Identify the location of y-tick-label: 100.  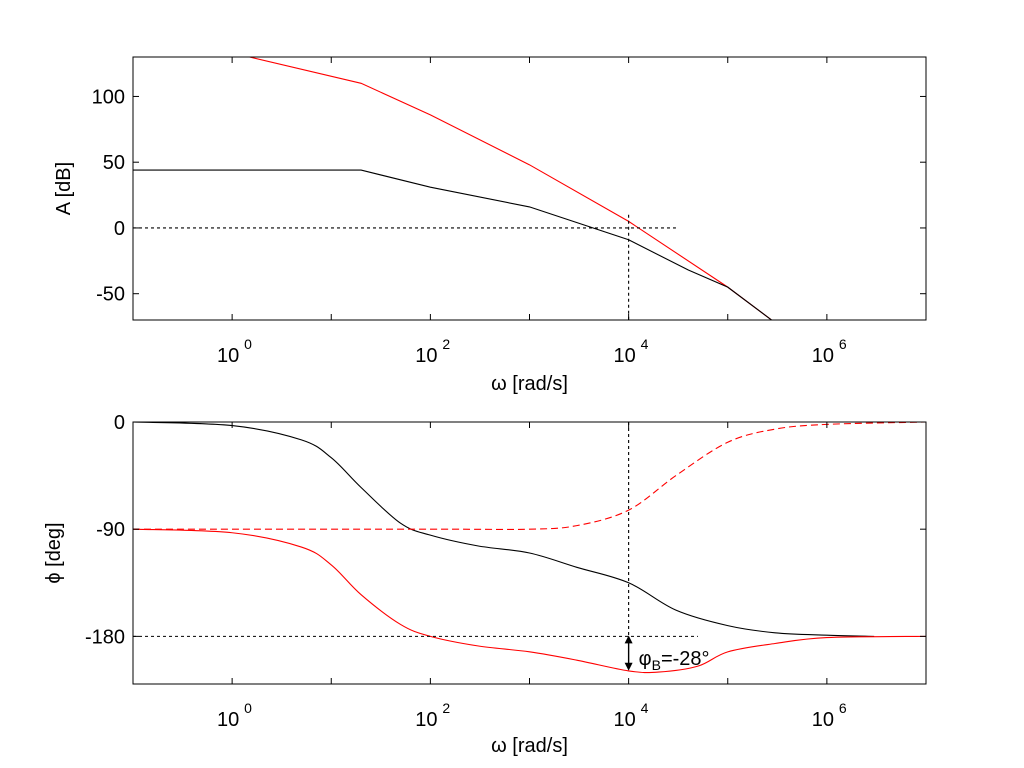
(108, 97).